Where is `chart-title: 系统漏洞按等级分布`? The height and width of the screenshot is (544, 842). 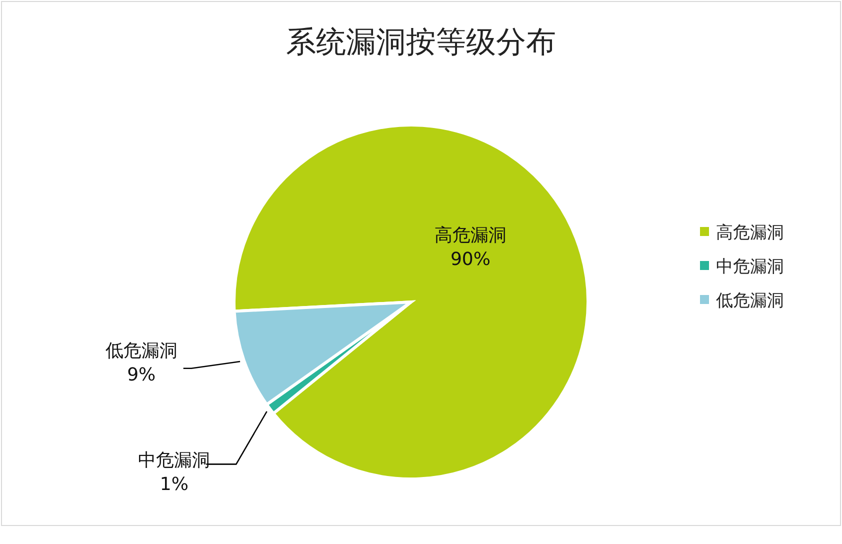 chart-title: 系统漏洞按等级分布 is located at coordinates (421, 42).